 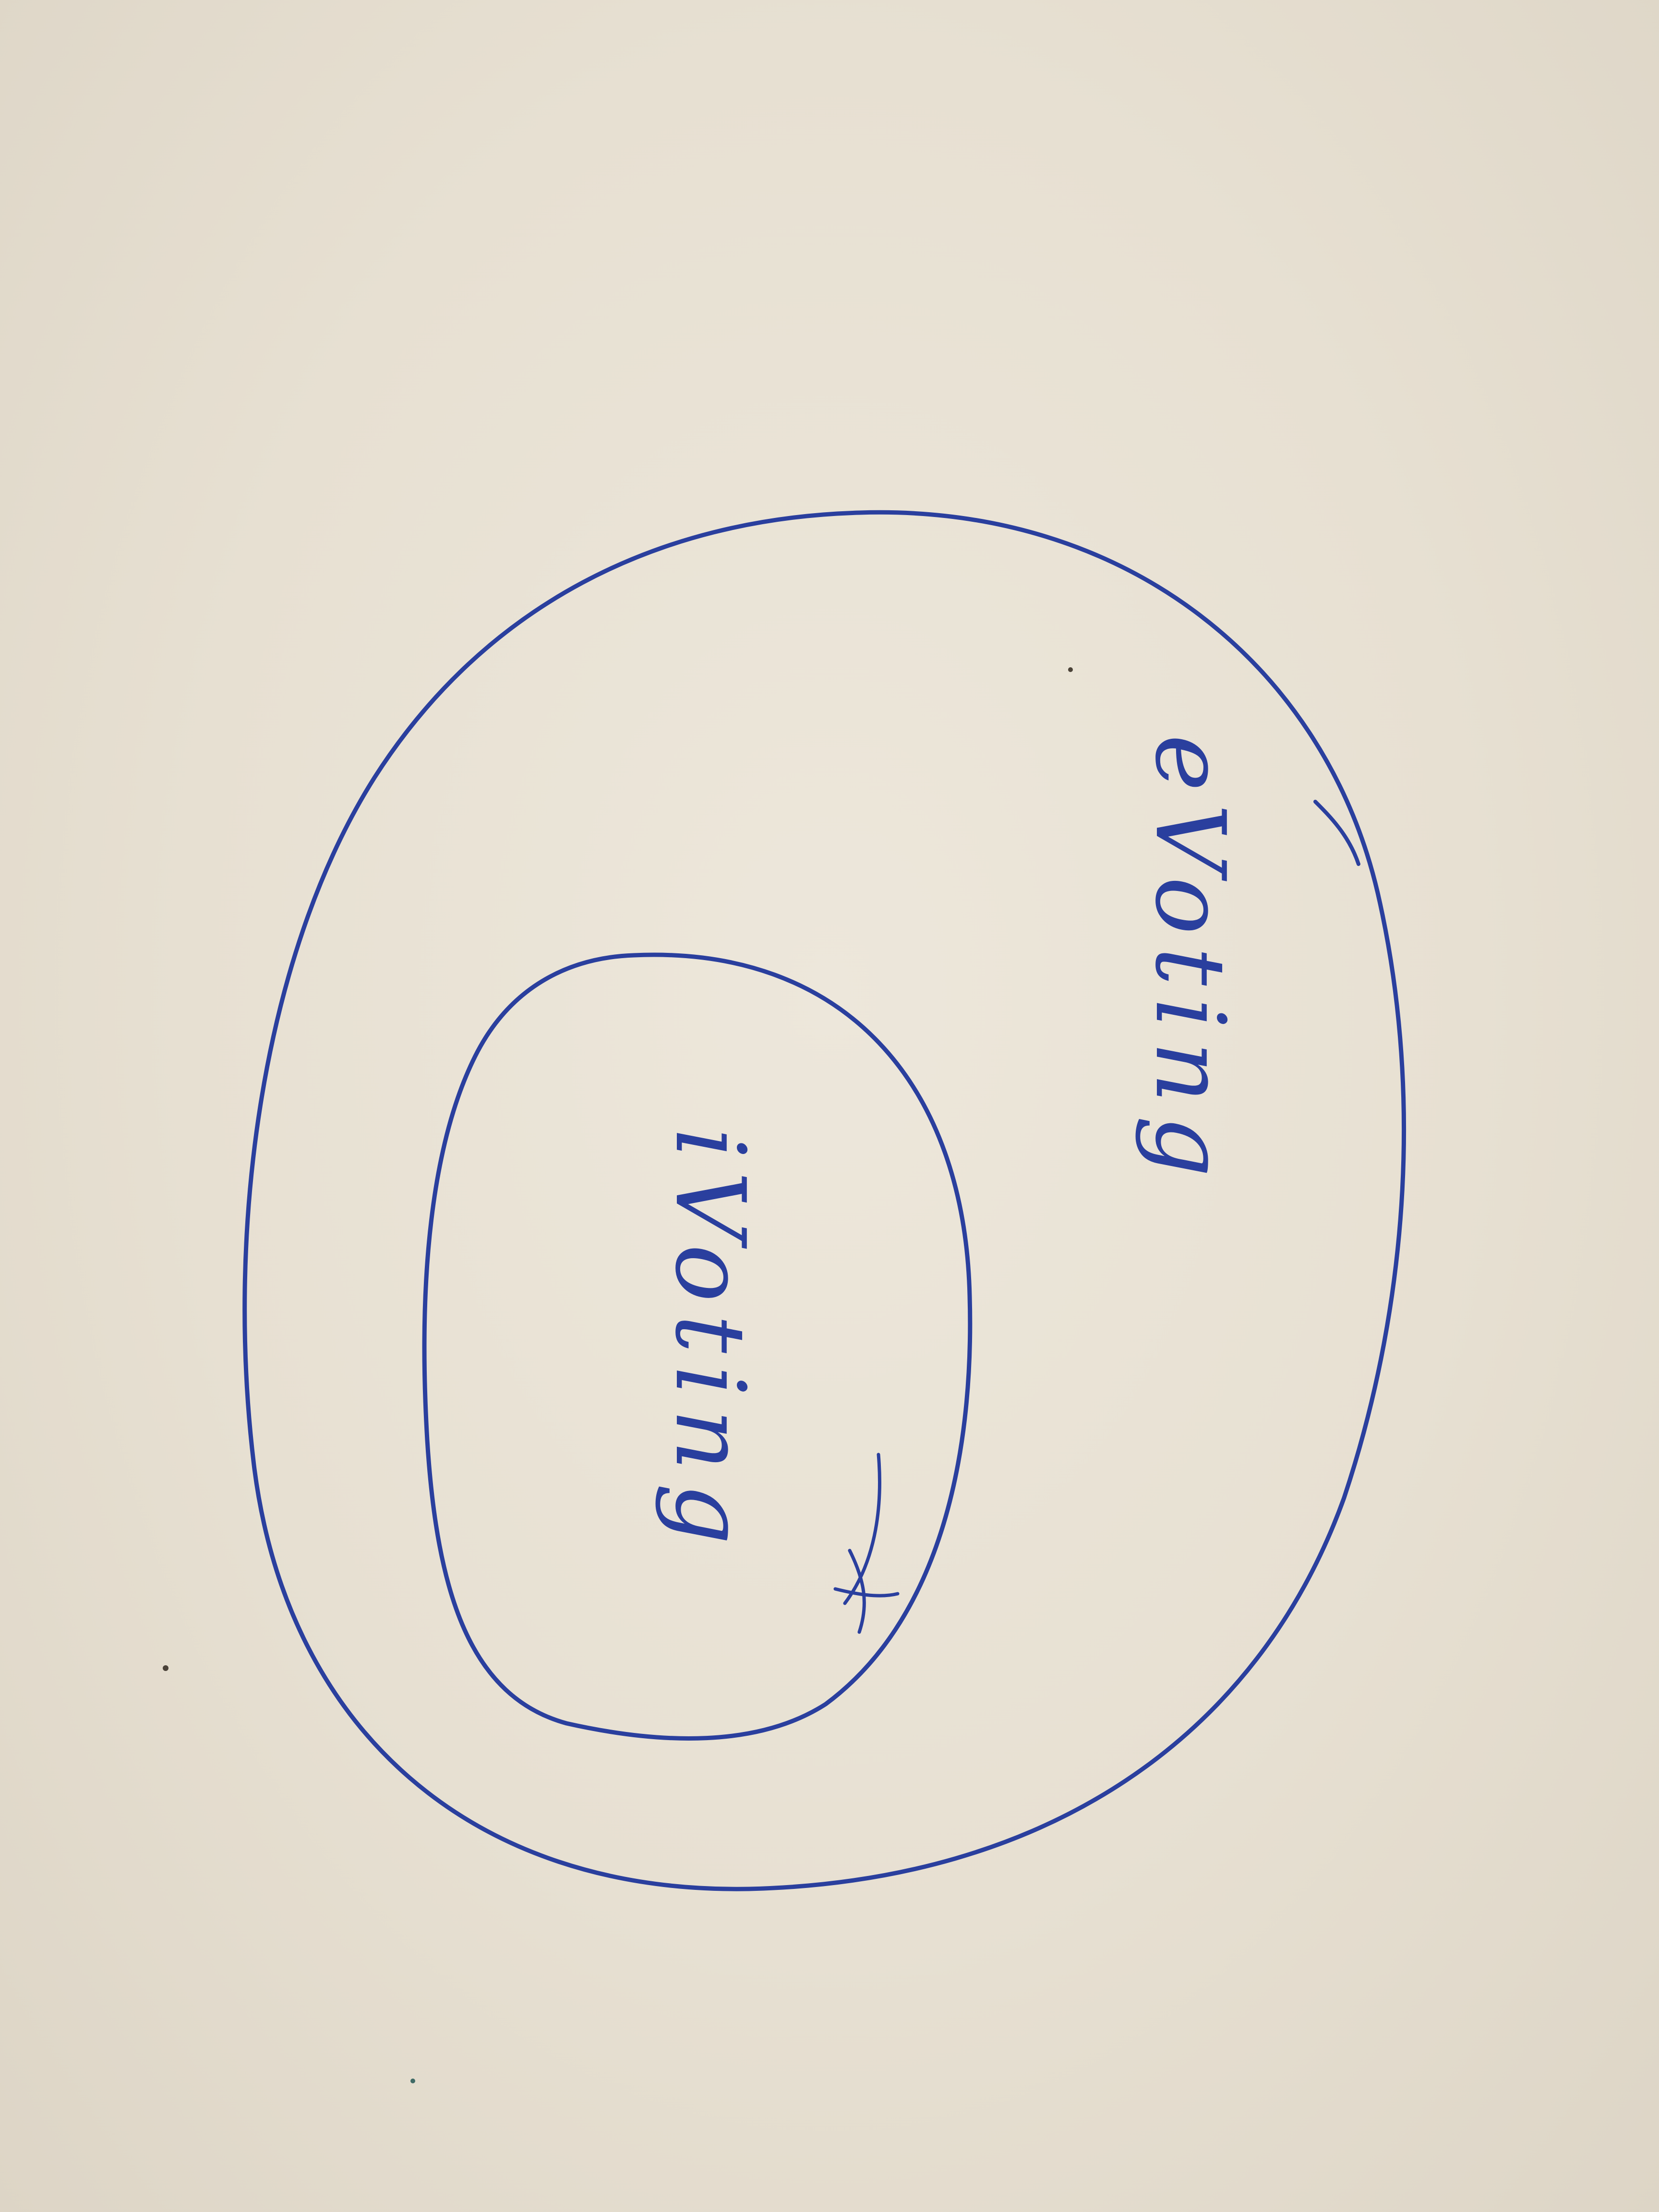 I want to click on outer-oval-stroke-end, so click(x=1336, y=833).